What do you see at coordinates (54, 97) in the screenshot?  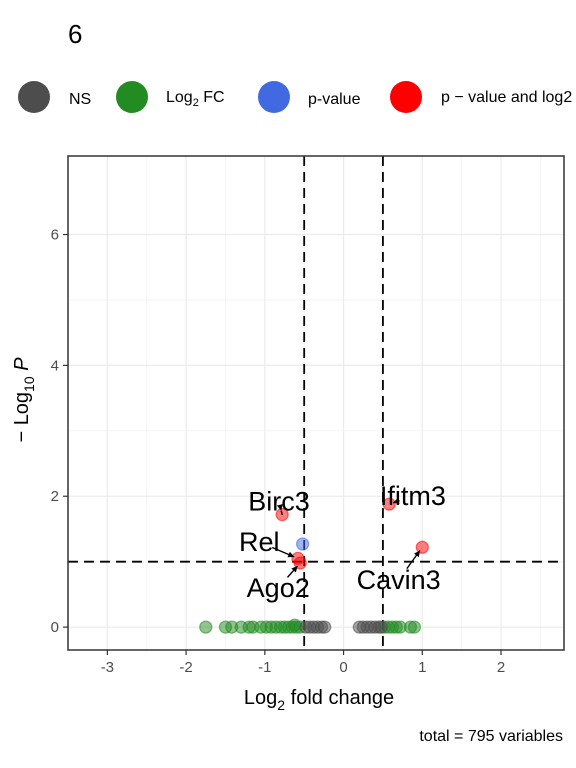 I see `legend-item-ns: NS` at bounding box center [54, 97].